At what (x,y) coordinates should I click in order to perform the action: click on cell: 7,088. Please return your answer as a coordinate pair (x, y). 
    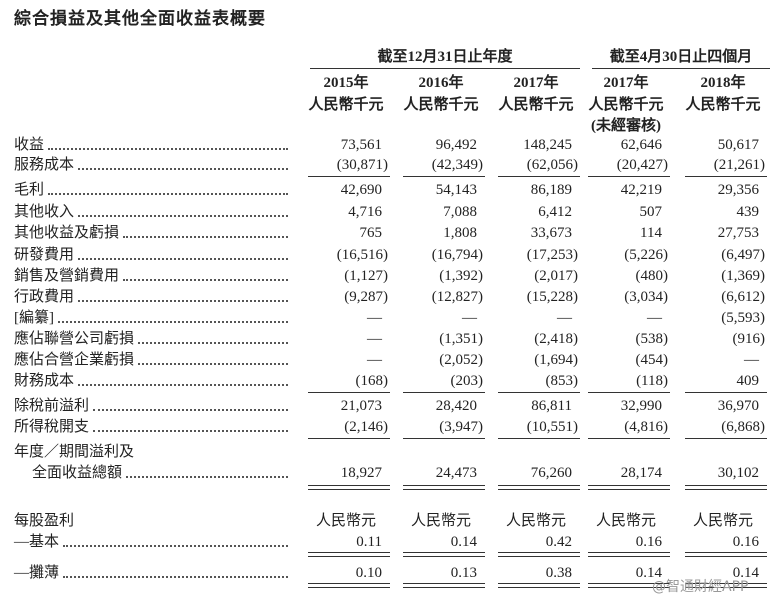
    Looking at the image, I should click on (460, 212).